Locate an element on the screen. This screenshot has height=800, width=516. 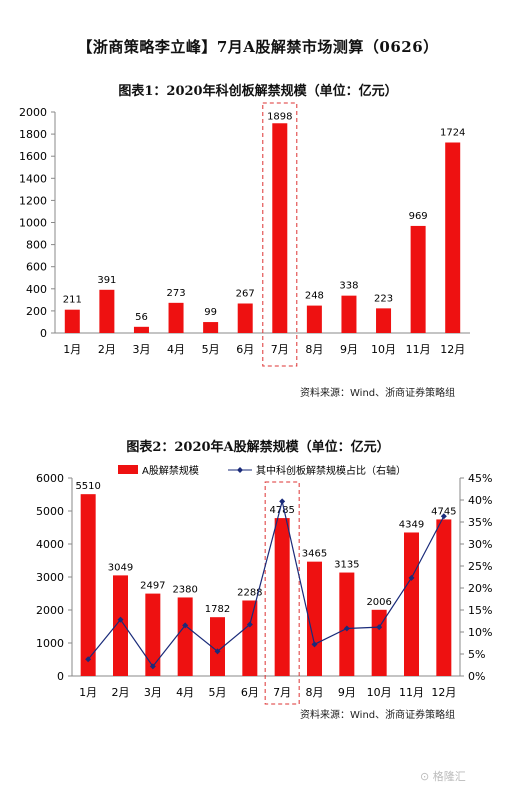
chart2-x-tick-label: 1月 is located at coordinates (88, 692).